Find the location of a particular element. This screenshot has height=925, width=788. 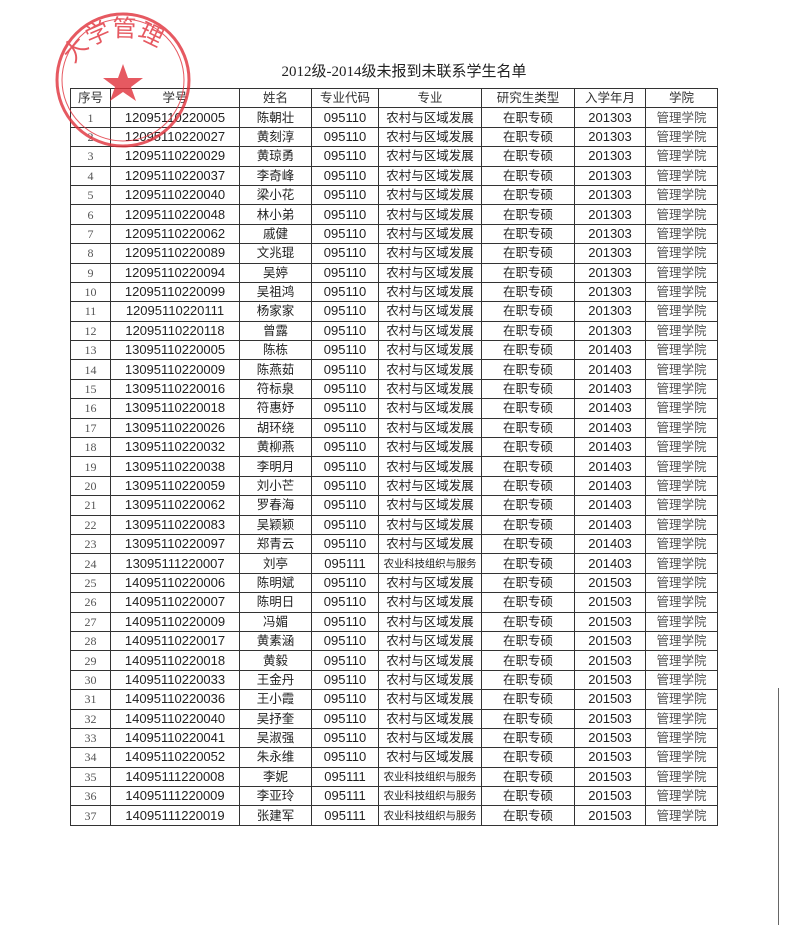

student-id-cell: 13095110220018 is located at coordinates (175, 408).